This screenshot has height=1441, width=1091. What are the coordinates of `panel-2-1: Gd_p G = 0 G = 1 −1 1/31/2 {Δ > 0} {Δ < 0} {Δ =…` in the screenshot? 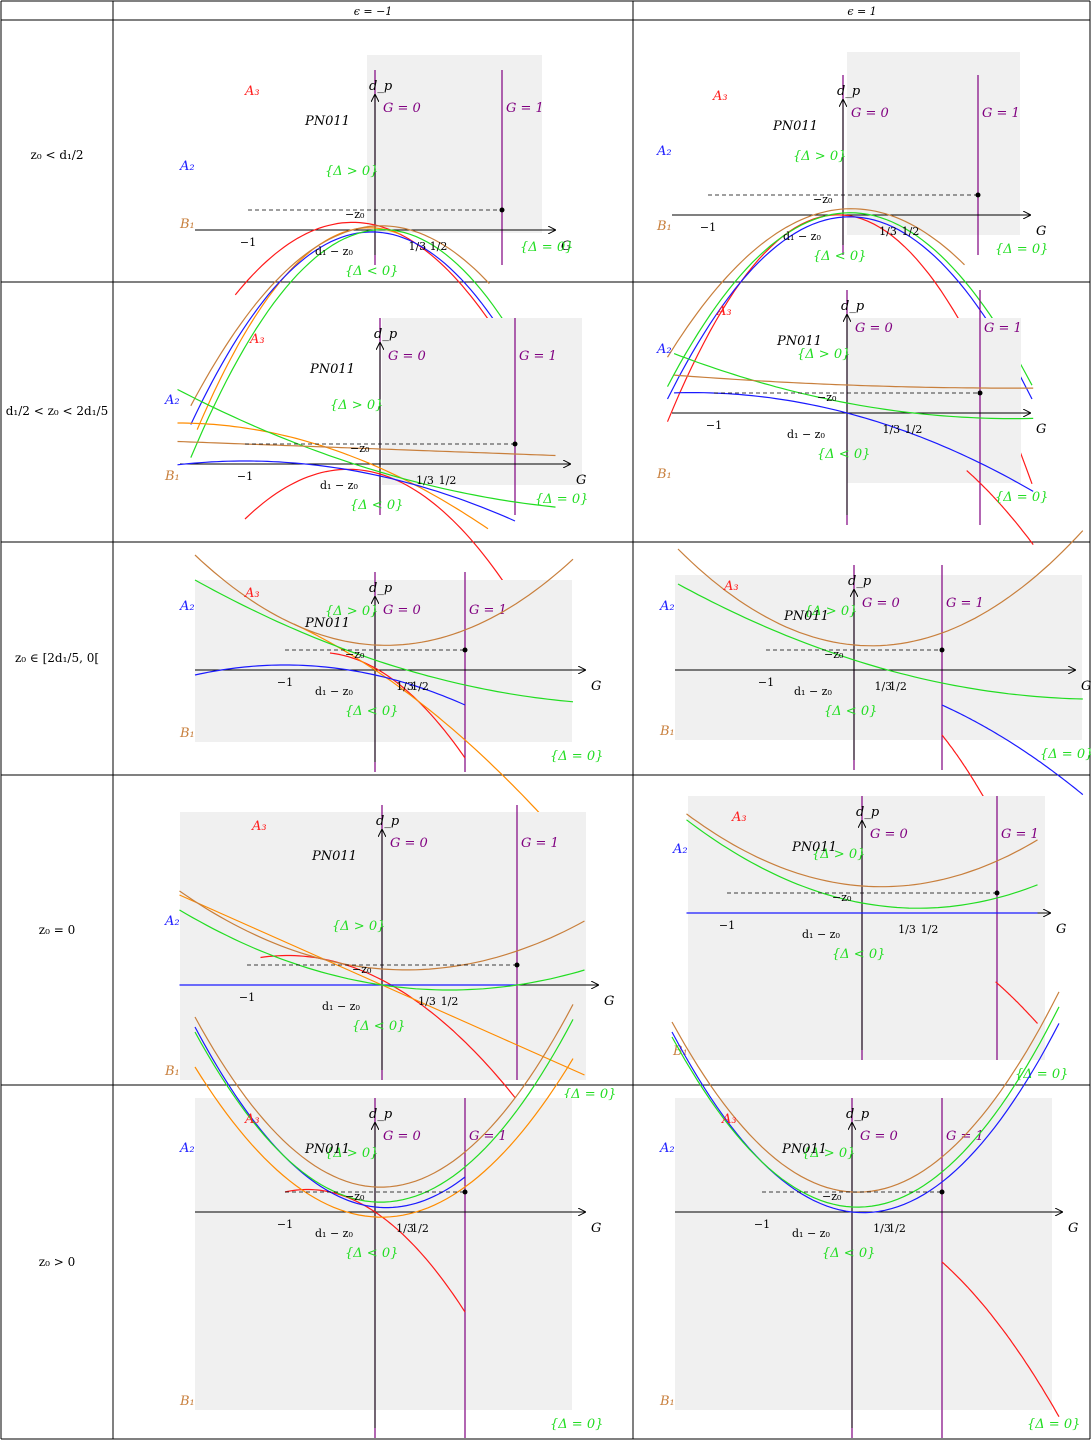 It's located at (875, 691).